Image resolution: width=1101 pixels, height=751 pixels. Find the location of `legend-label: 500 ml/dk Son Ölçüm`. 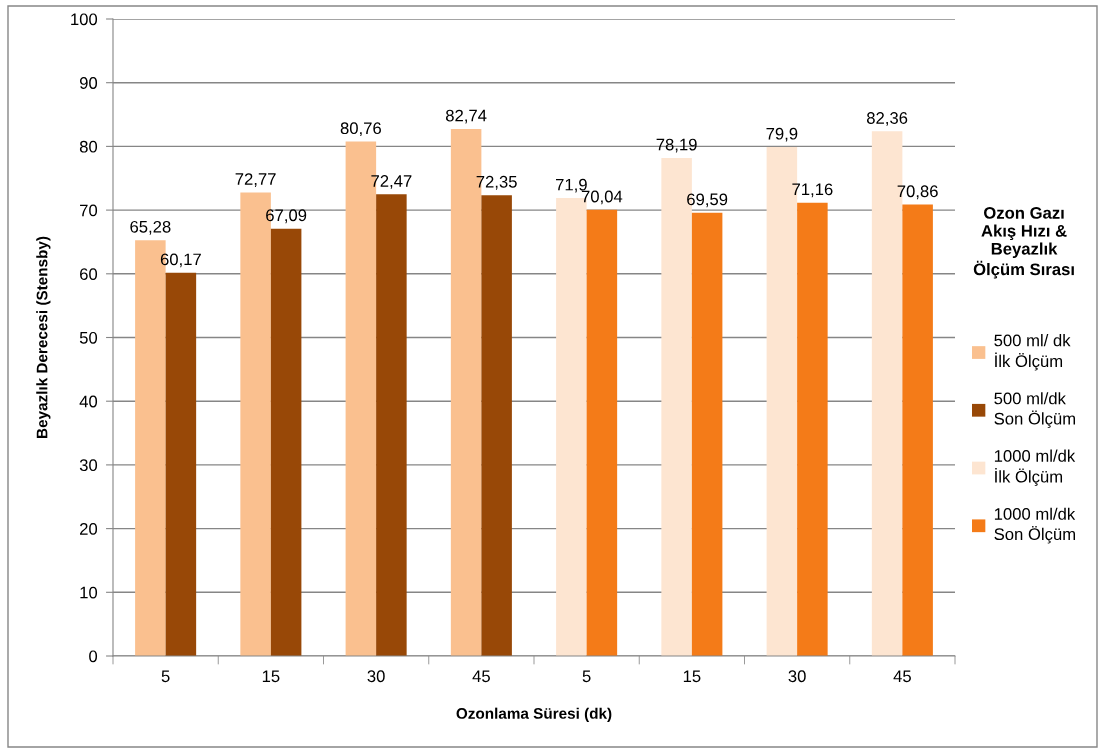

legend-label: 500 ml/dk Son Ölçüm is located at coordinates (1035, 410).